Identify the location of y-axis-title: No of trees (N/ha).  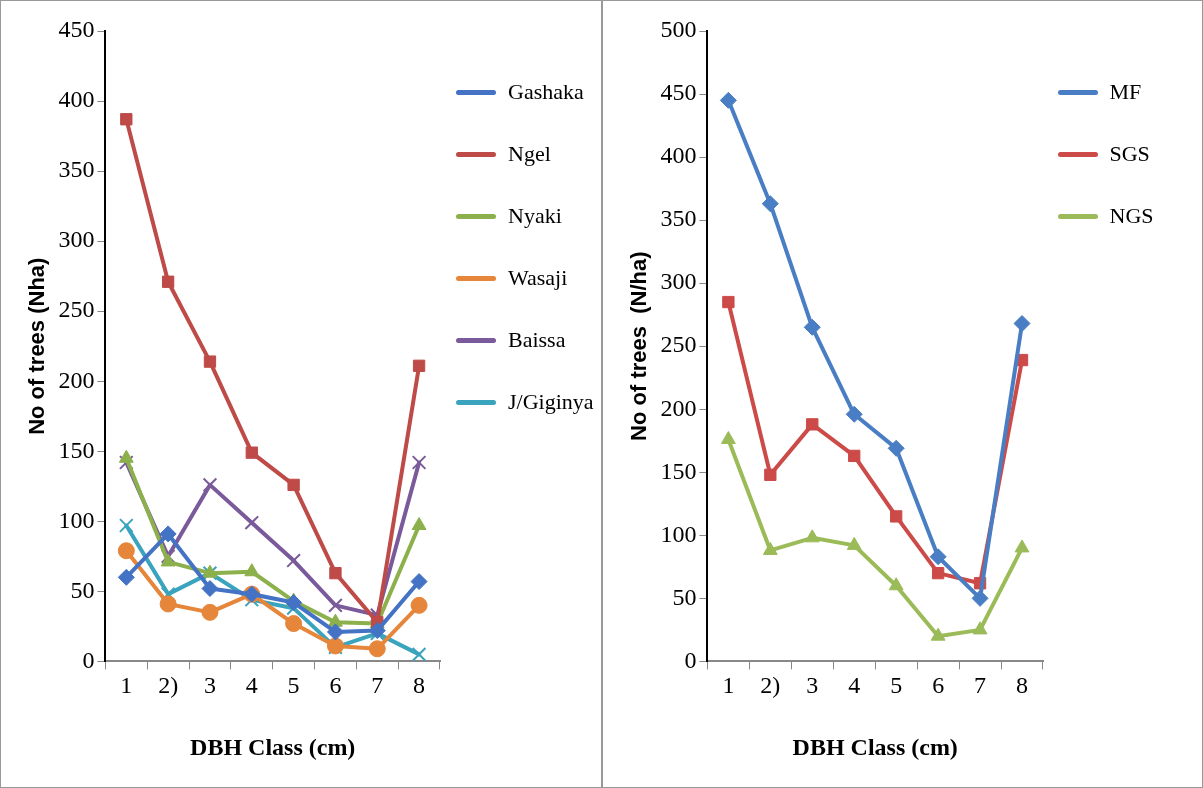
(638, 346).